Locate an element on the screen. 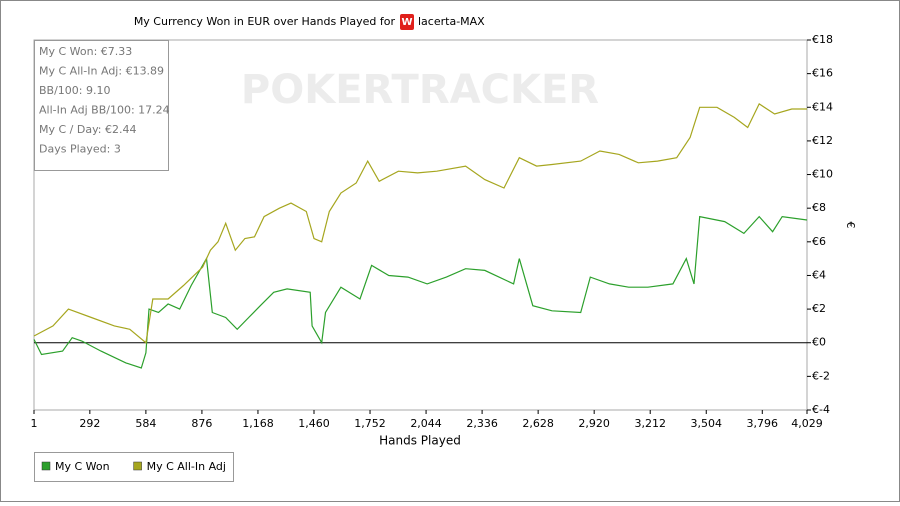 This screenshot has height=506, width=900. stat-line: My C All-In Adj: €13.89 is located at coordinates (101, 71).